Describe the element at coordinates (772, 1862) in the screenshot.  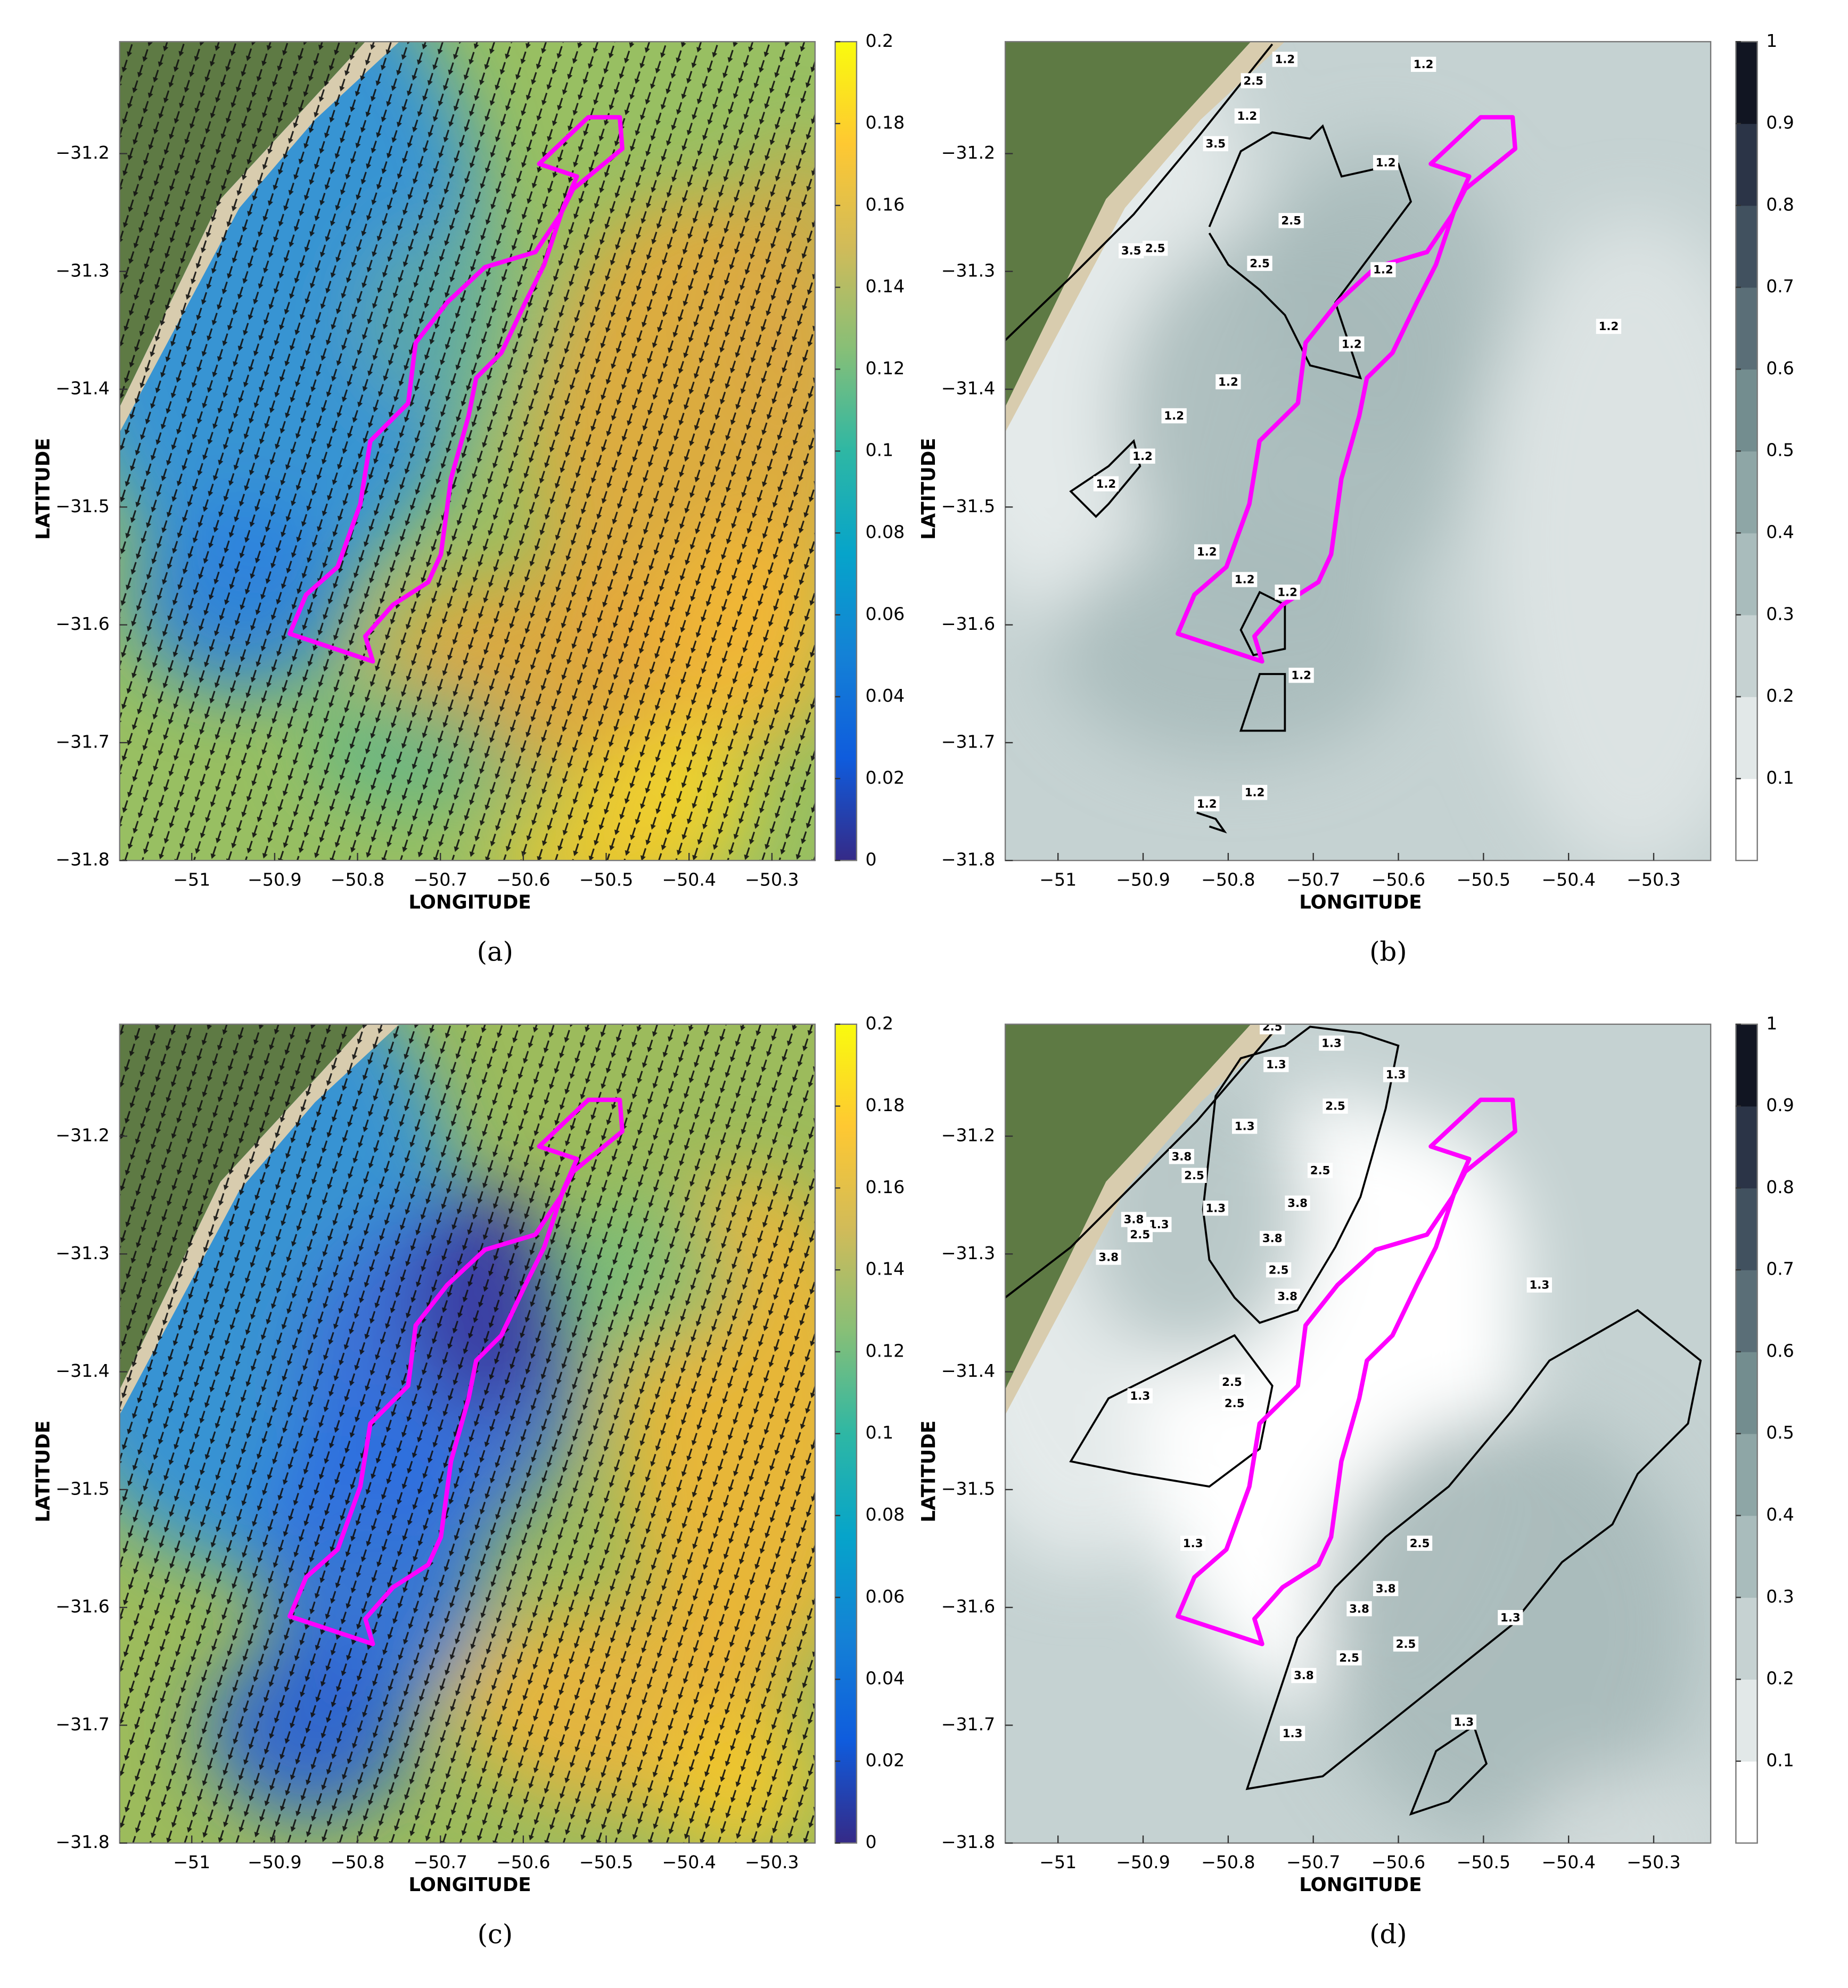
I see `x-tick-label: −50.3` at that location.